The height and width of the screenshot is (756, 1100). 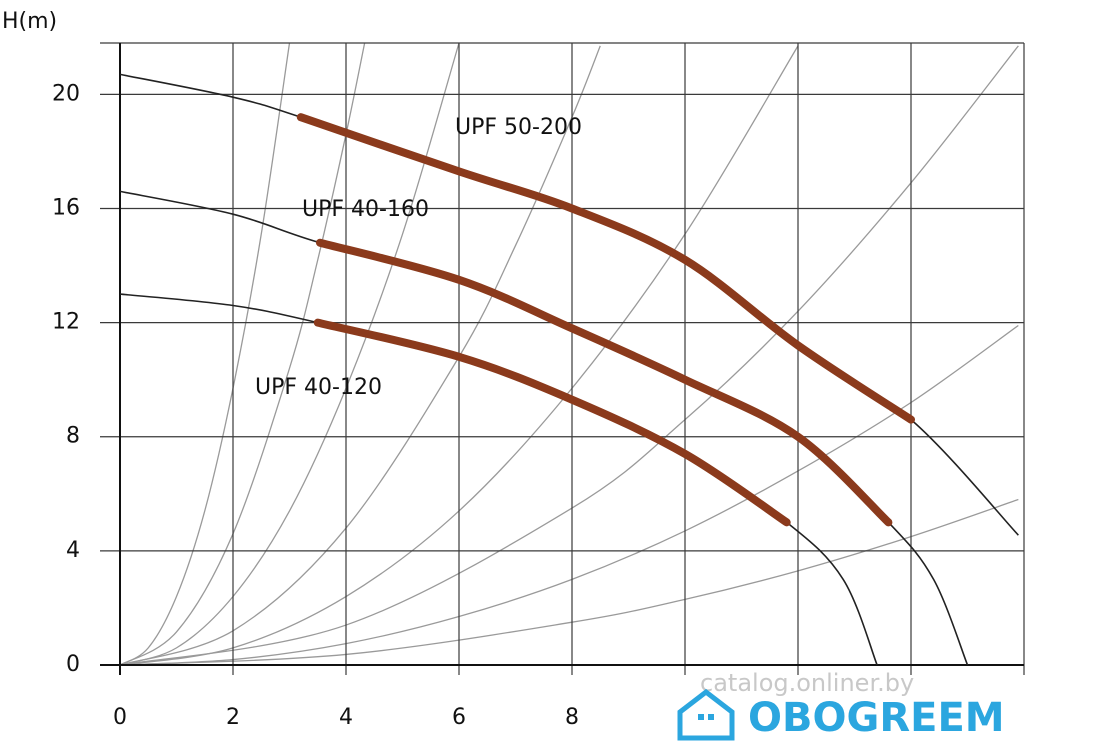 I want to click on y-tick-label: 20, so click(x=66, y=93).